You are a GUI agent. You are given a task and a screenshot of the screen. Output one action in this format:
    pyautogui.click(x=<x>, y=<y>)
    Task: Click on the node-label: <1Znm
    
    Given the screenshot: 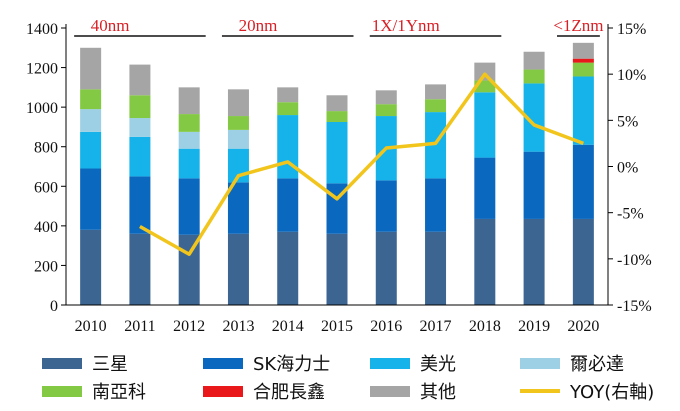 What is the action you would take?
    pyautogui.click(x=578, y=25)
    